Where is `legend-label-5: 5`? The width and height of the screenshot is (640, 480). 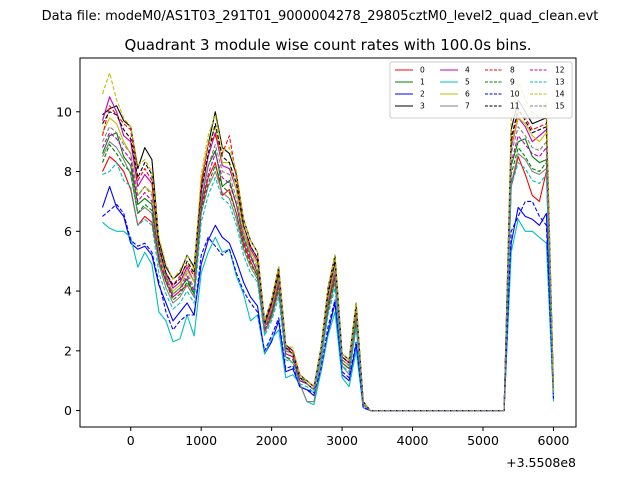 legend-label-5: 5 is located at coordinates (467, 82).